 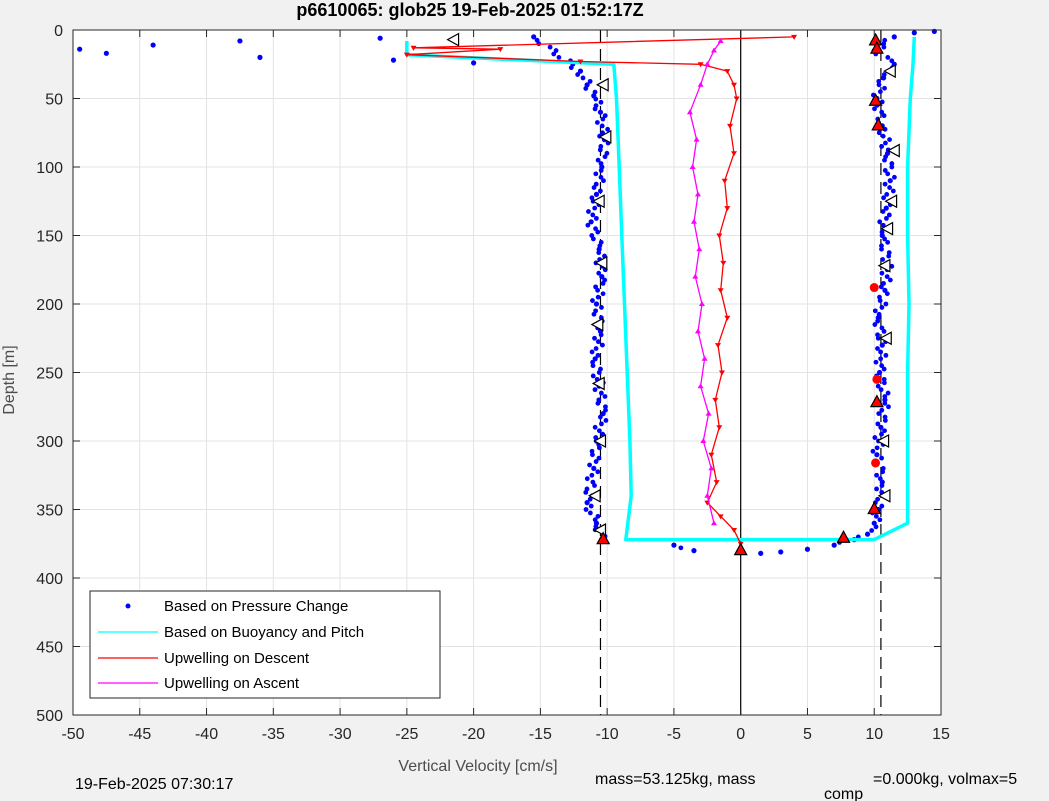 What do you see at coordinates (607, 734) in the screenshot?
I see `x-tick-label: -10` at bounding box center [607, 734].